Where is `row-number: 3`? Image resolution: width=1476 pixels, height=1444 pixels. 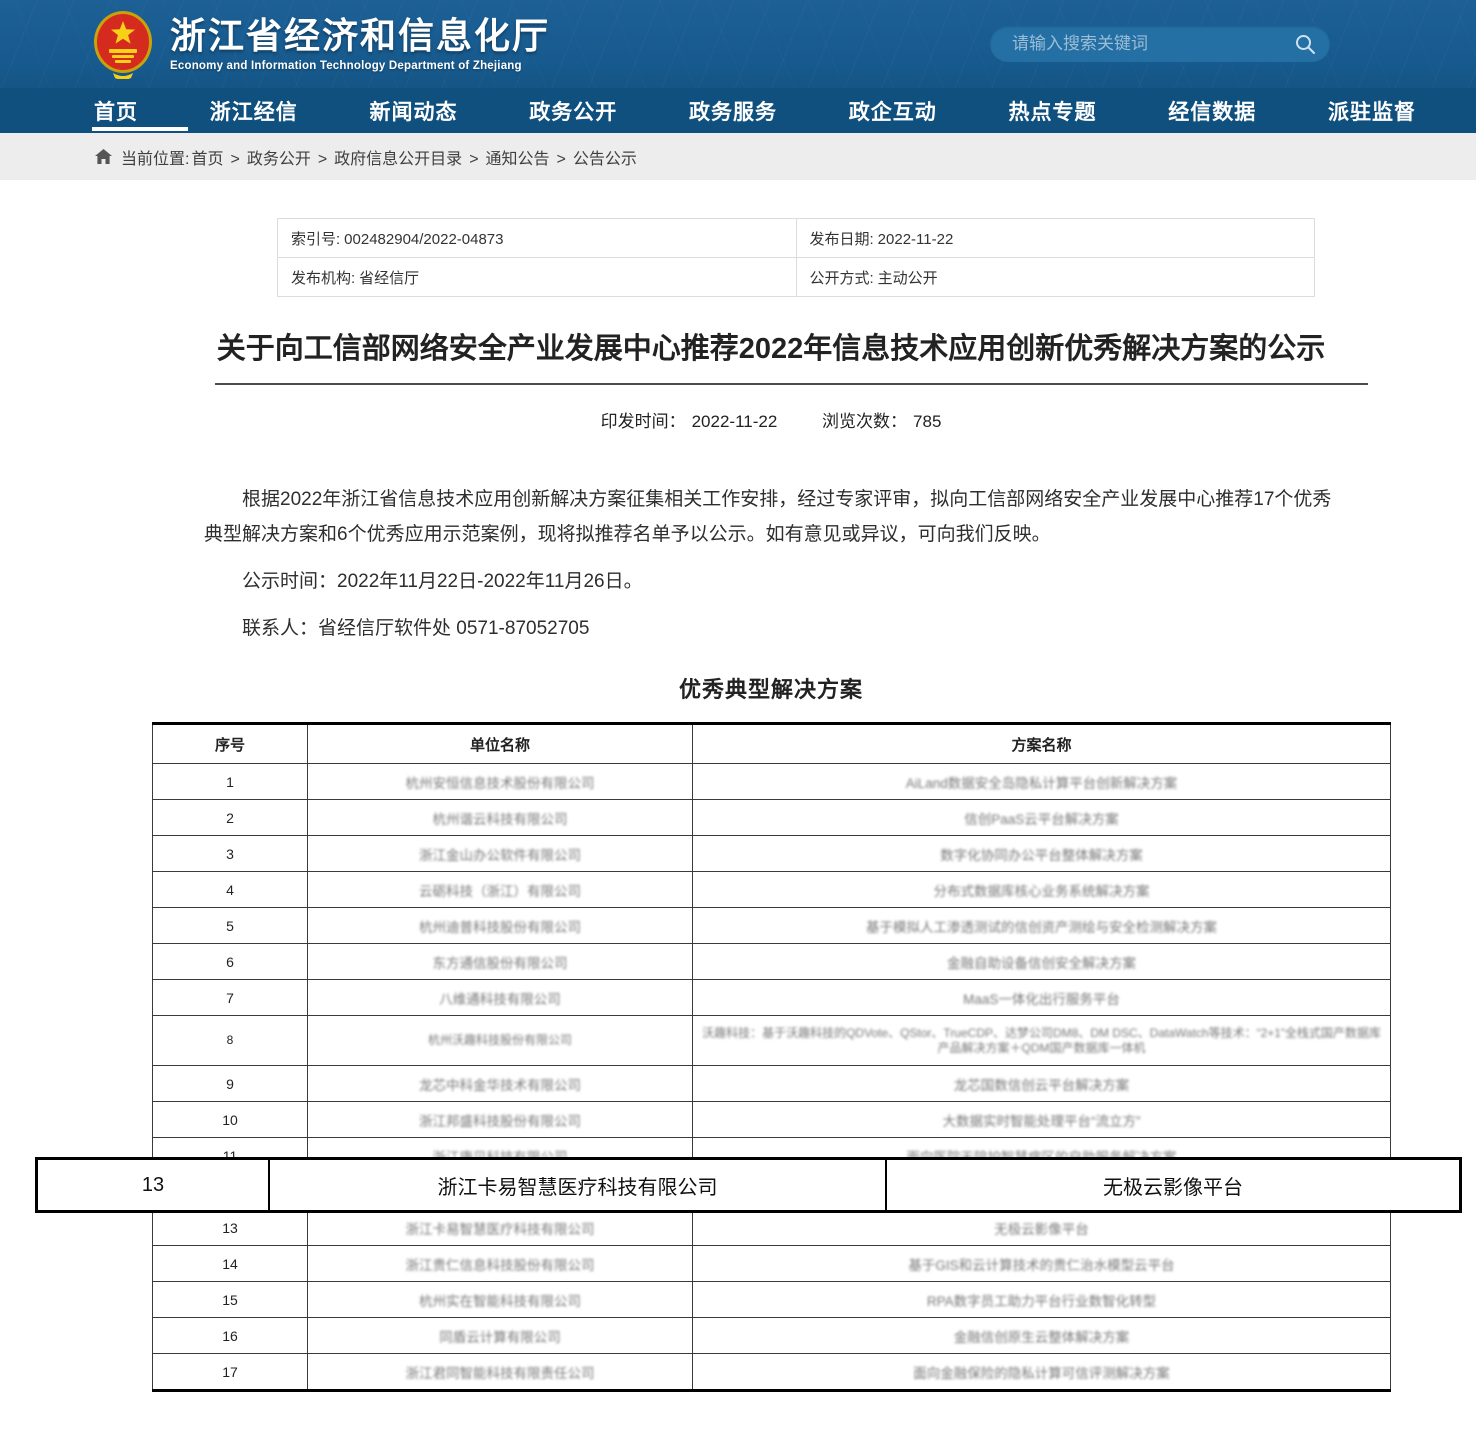 row-number: 3 is located at coordinates (230, 853).